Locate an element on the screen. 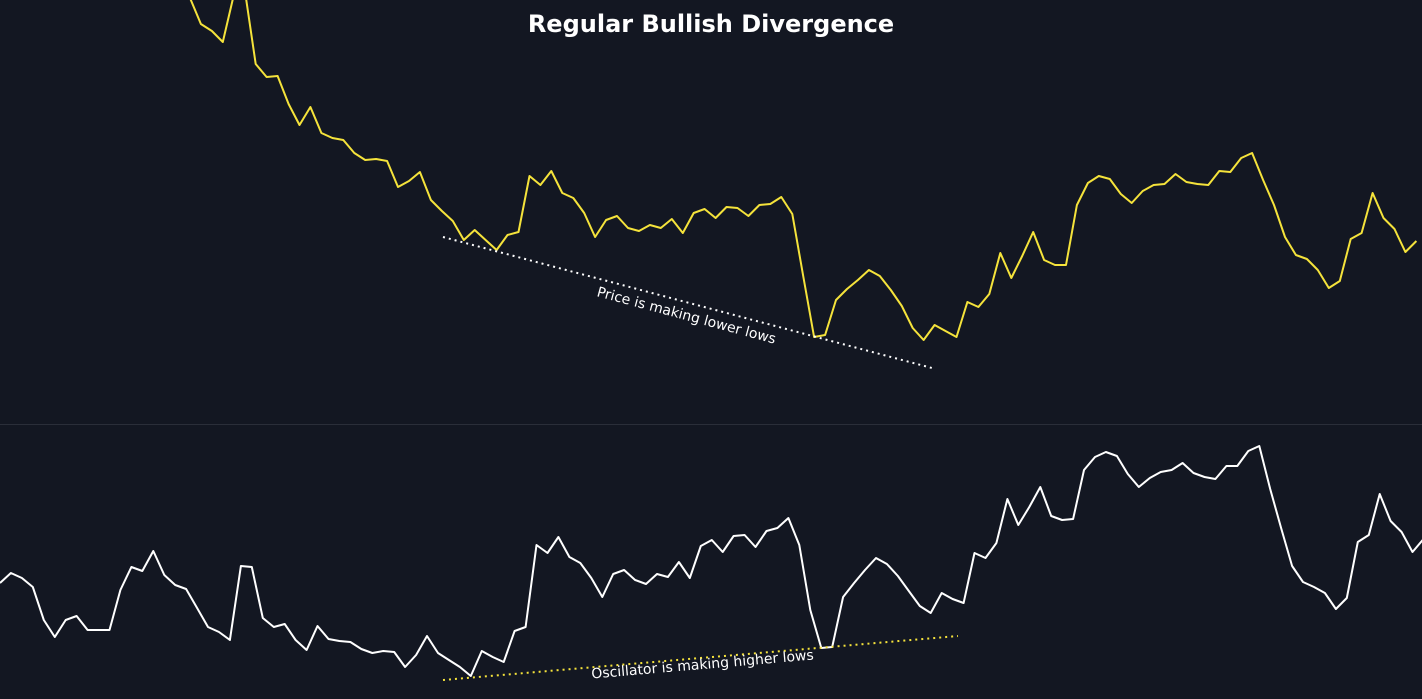 This screenshot has height=699, width=1422. chart-title: Regular Bullish Divergence is located at coordinates (711, 24).